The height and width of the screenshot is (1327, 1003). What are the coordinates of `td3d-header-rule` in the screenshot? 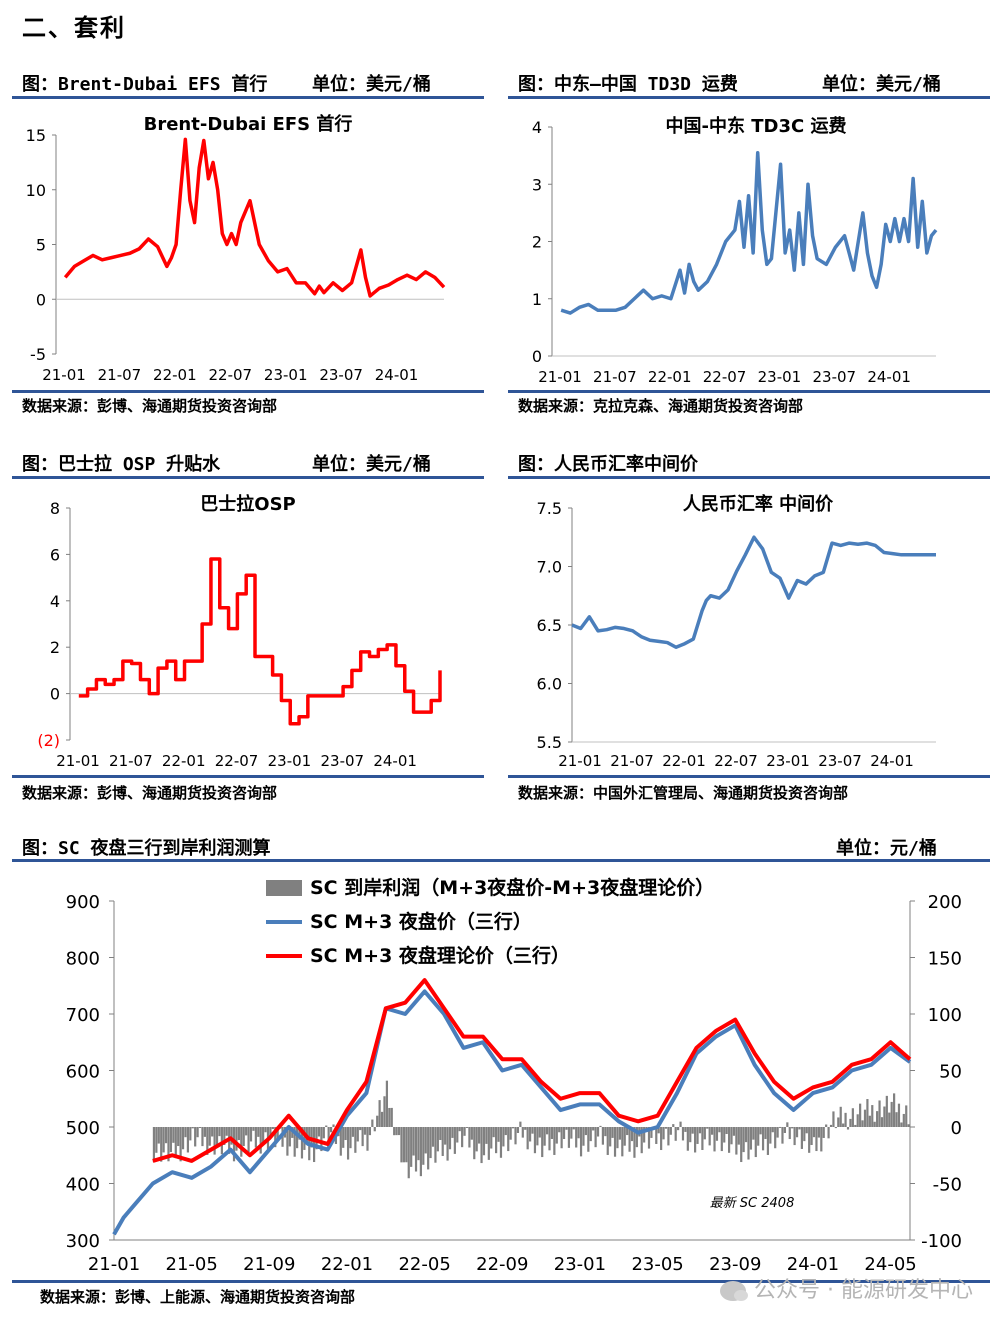 It's located at (749, 97).